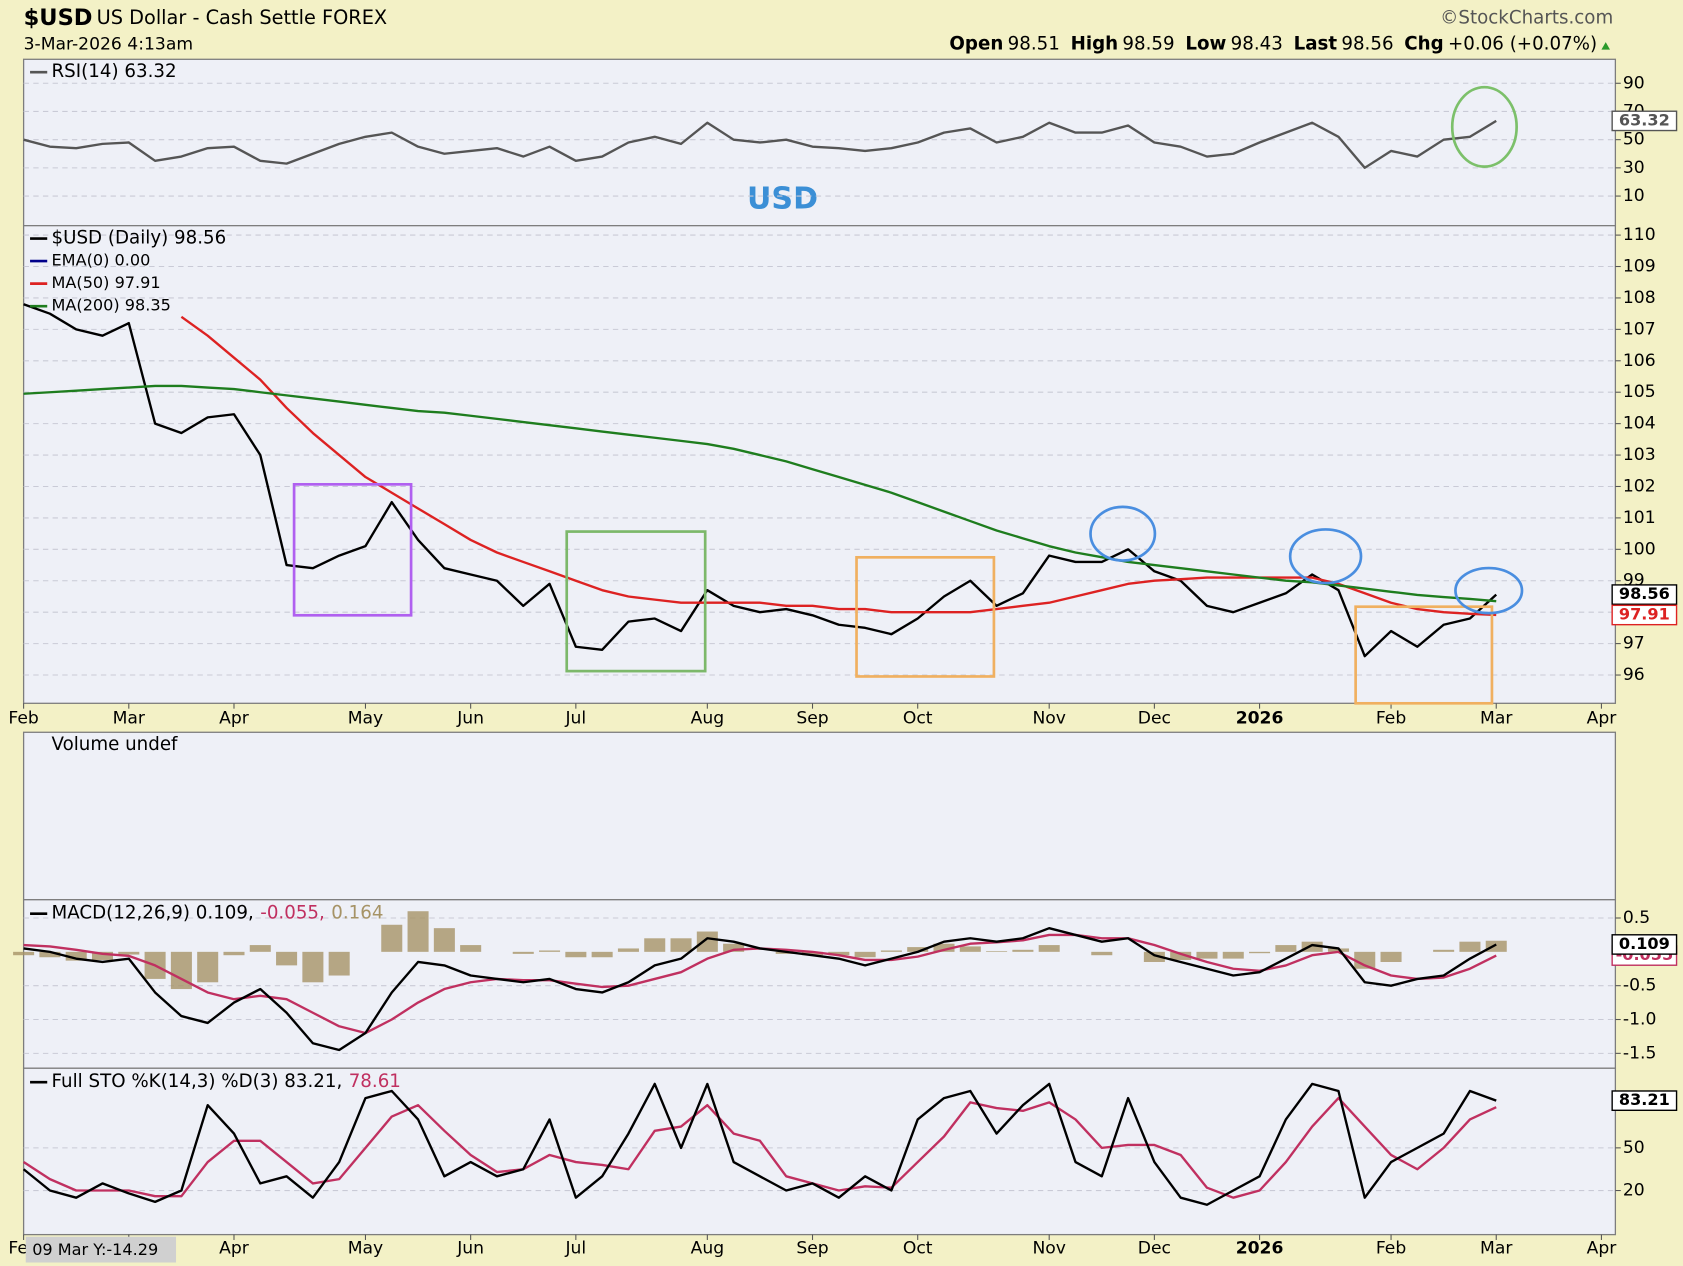 This screenshot has width=1683, height=1266. Describe the element at coordinates (106, 282) in the screenshot. I see `legend-entry: MA(50) 97.91` at that location.